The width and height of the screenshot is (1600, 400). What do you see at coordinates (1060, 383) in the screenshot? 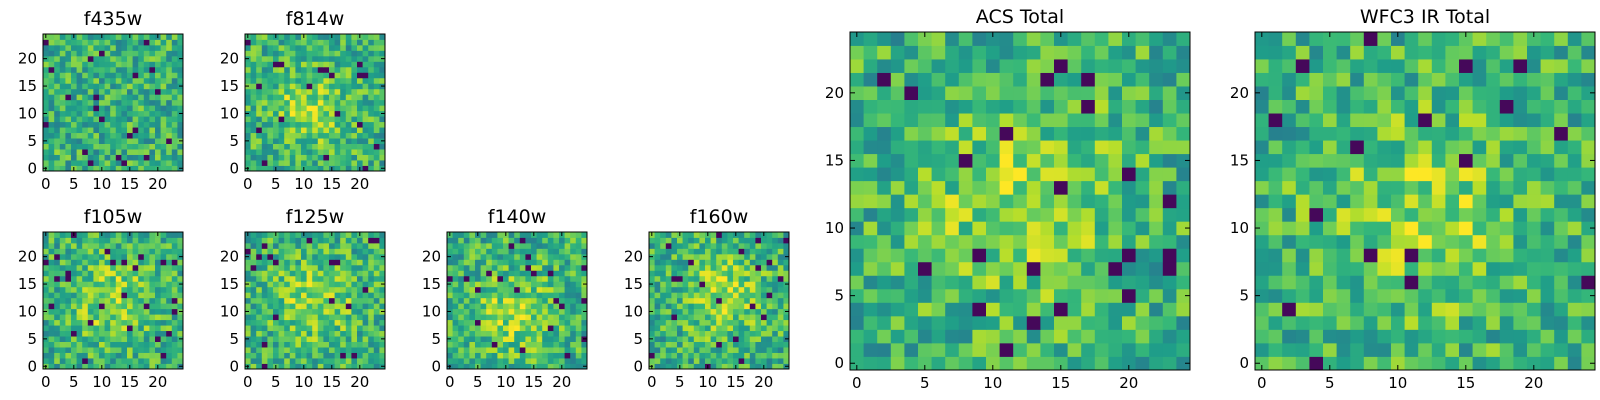
I see `x-tick-label: 15` at bounding box center [1060, 383].